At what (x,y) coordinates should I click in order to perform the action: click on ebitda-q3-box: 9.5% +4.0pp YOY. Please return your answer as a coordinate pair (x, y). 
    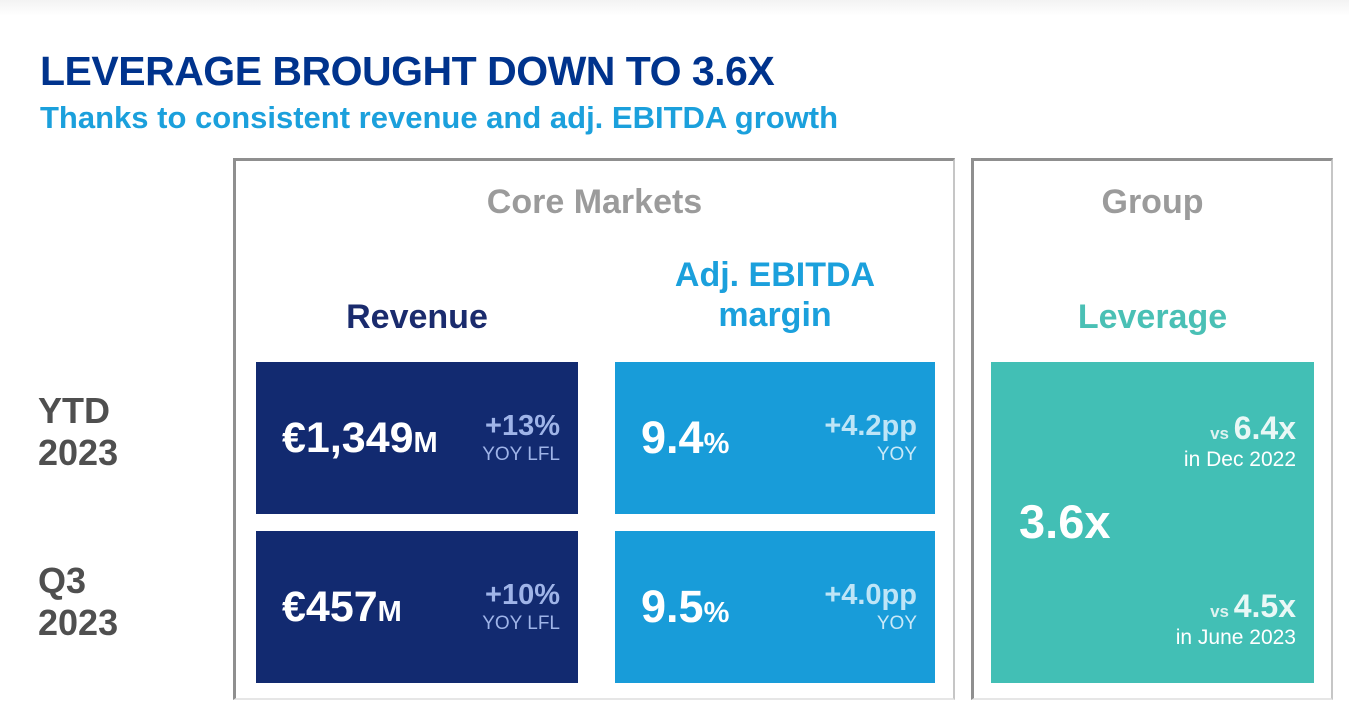
    Looking at the image, I should click on (775, 607).